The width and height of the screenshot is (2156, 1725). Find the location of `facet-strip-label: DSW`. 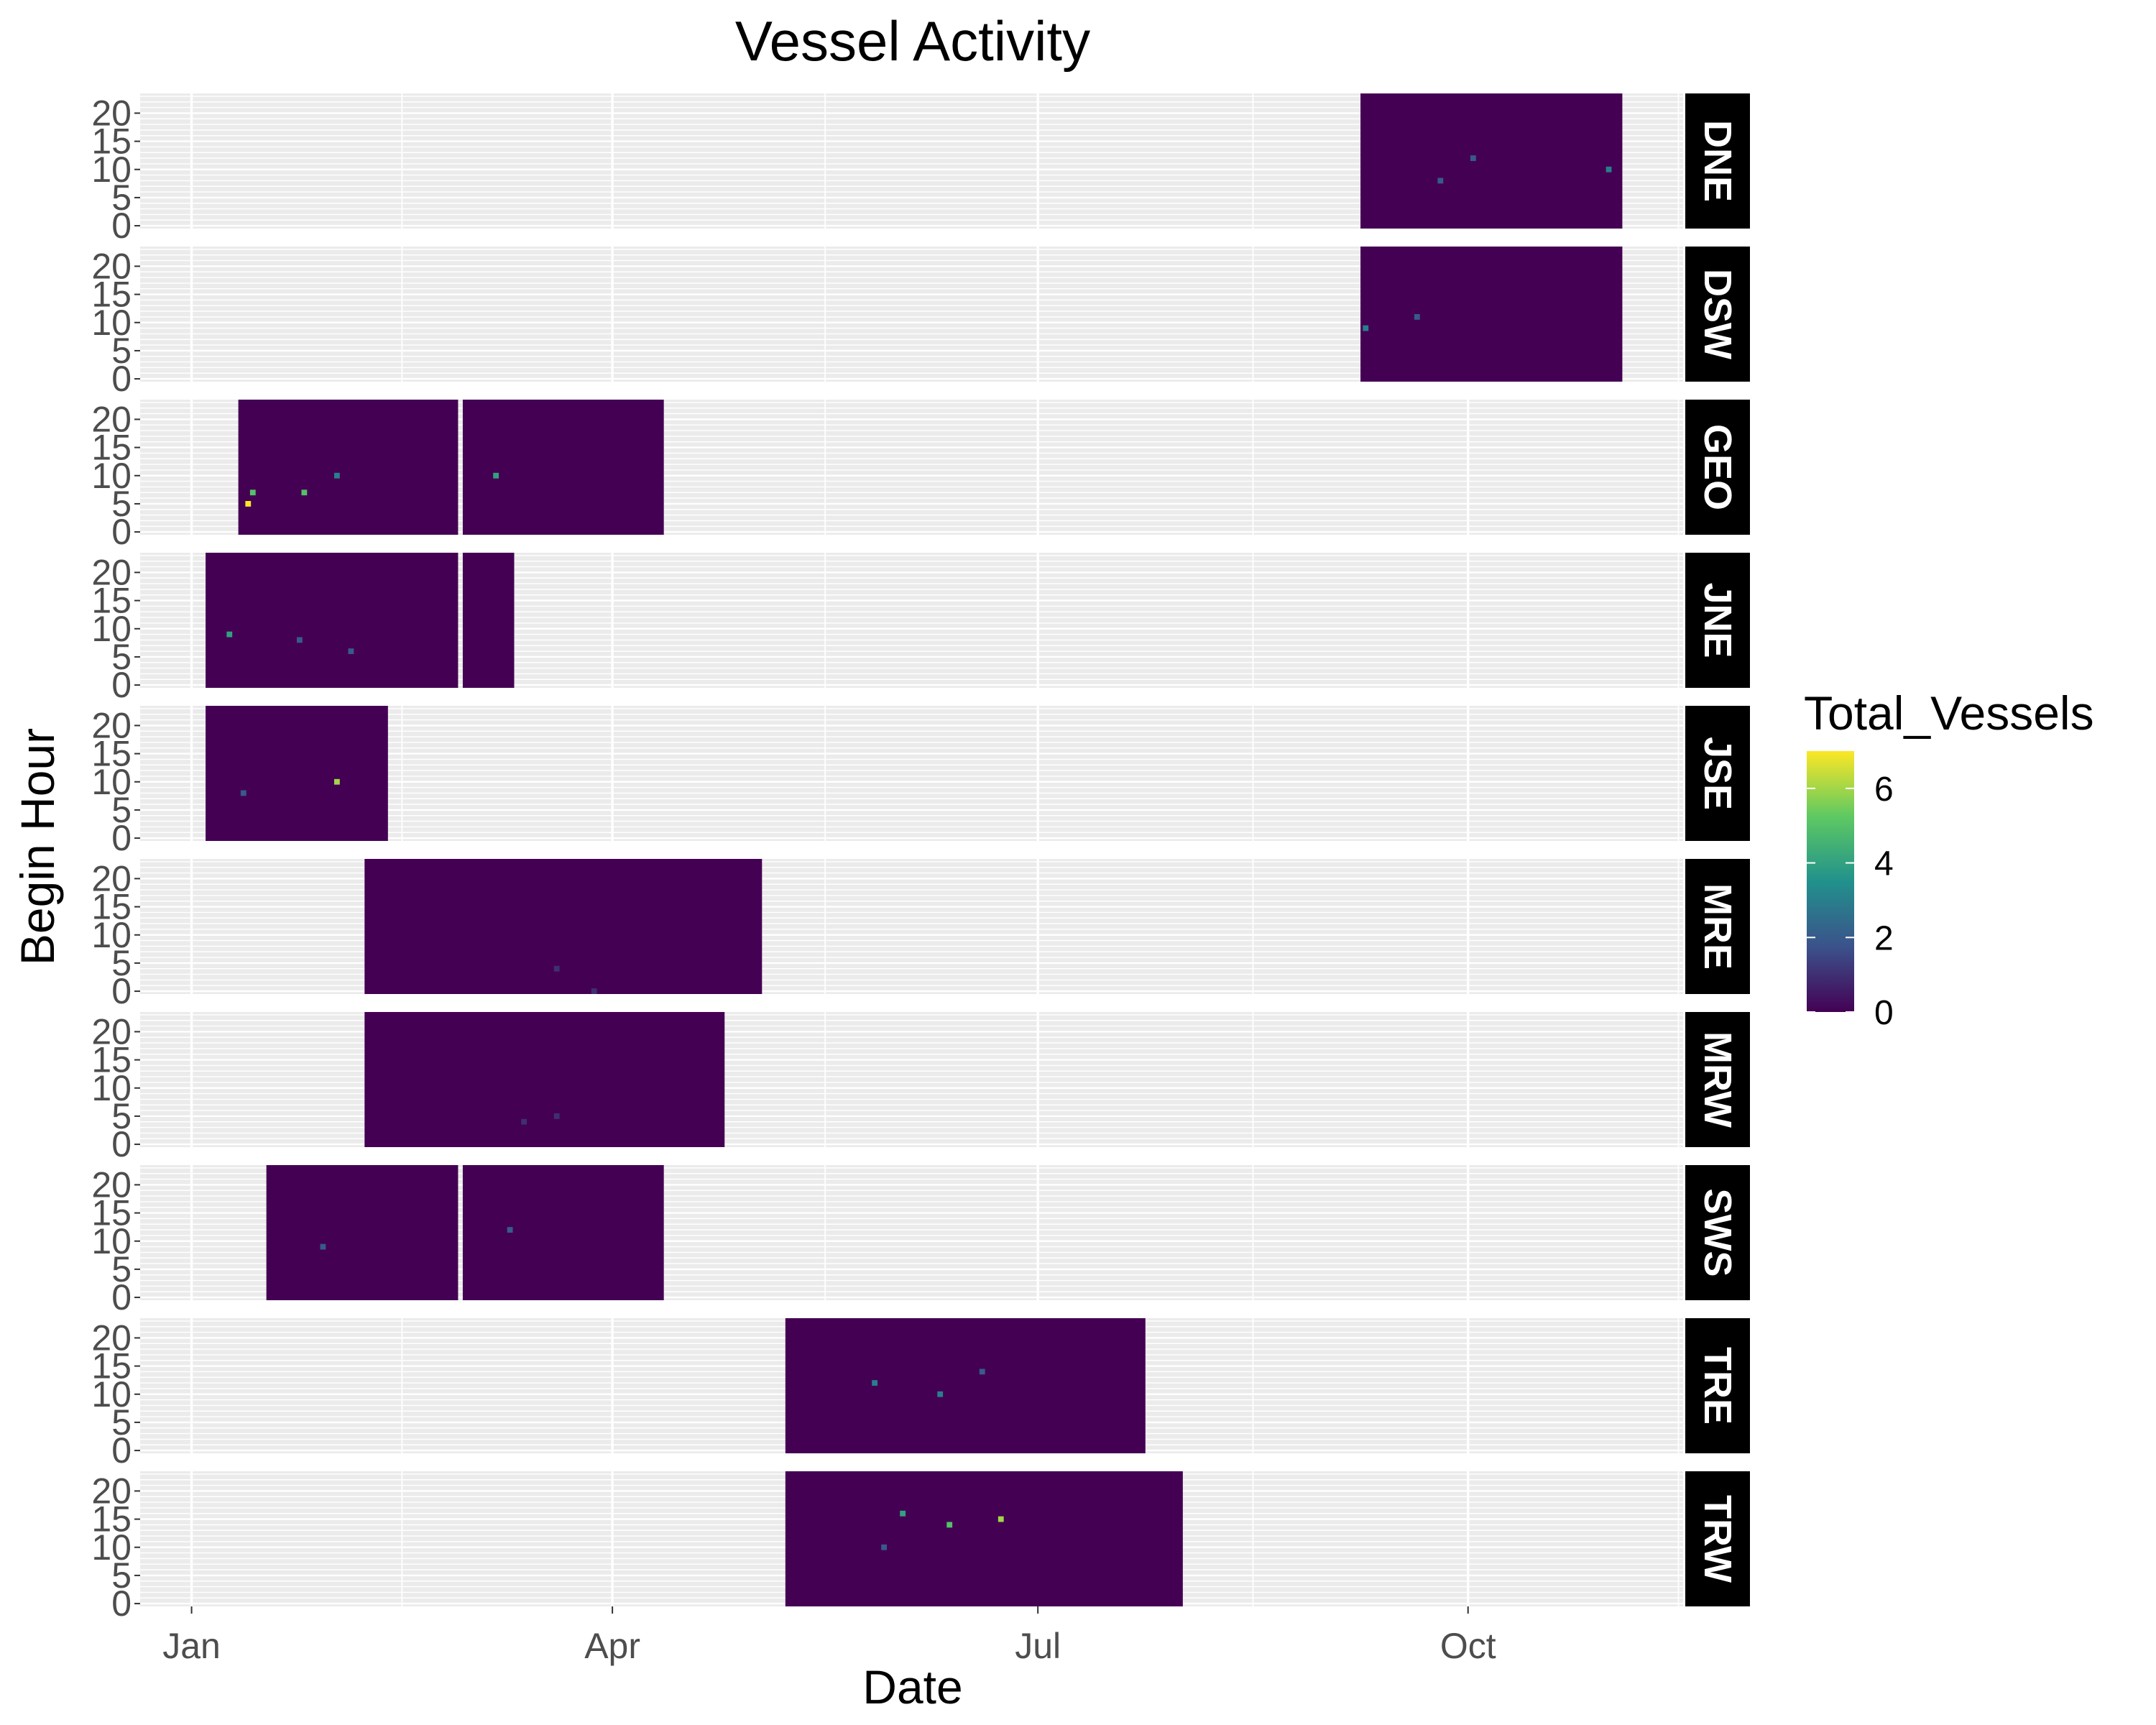

facet-strip-label: DSW is located at coordinates (1718, 314).